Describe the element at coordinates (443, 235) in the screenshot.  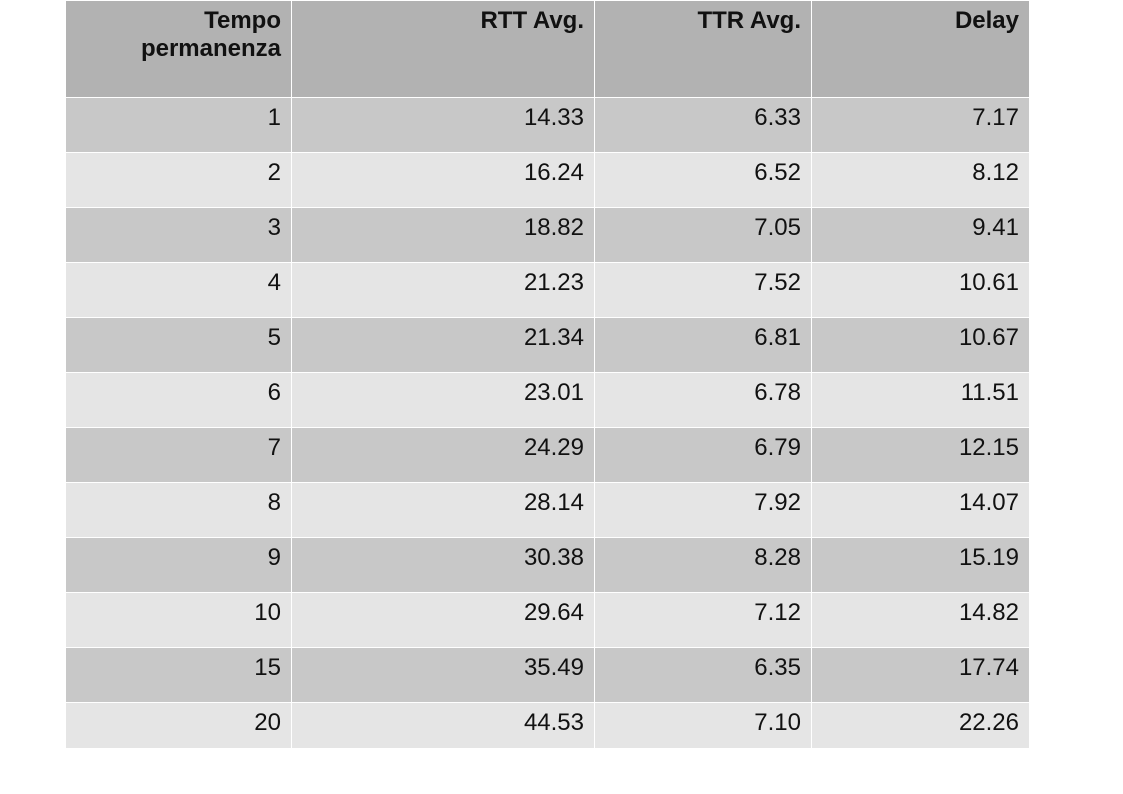
I see `cell-rtt-avg: 18.82` at that location.